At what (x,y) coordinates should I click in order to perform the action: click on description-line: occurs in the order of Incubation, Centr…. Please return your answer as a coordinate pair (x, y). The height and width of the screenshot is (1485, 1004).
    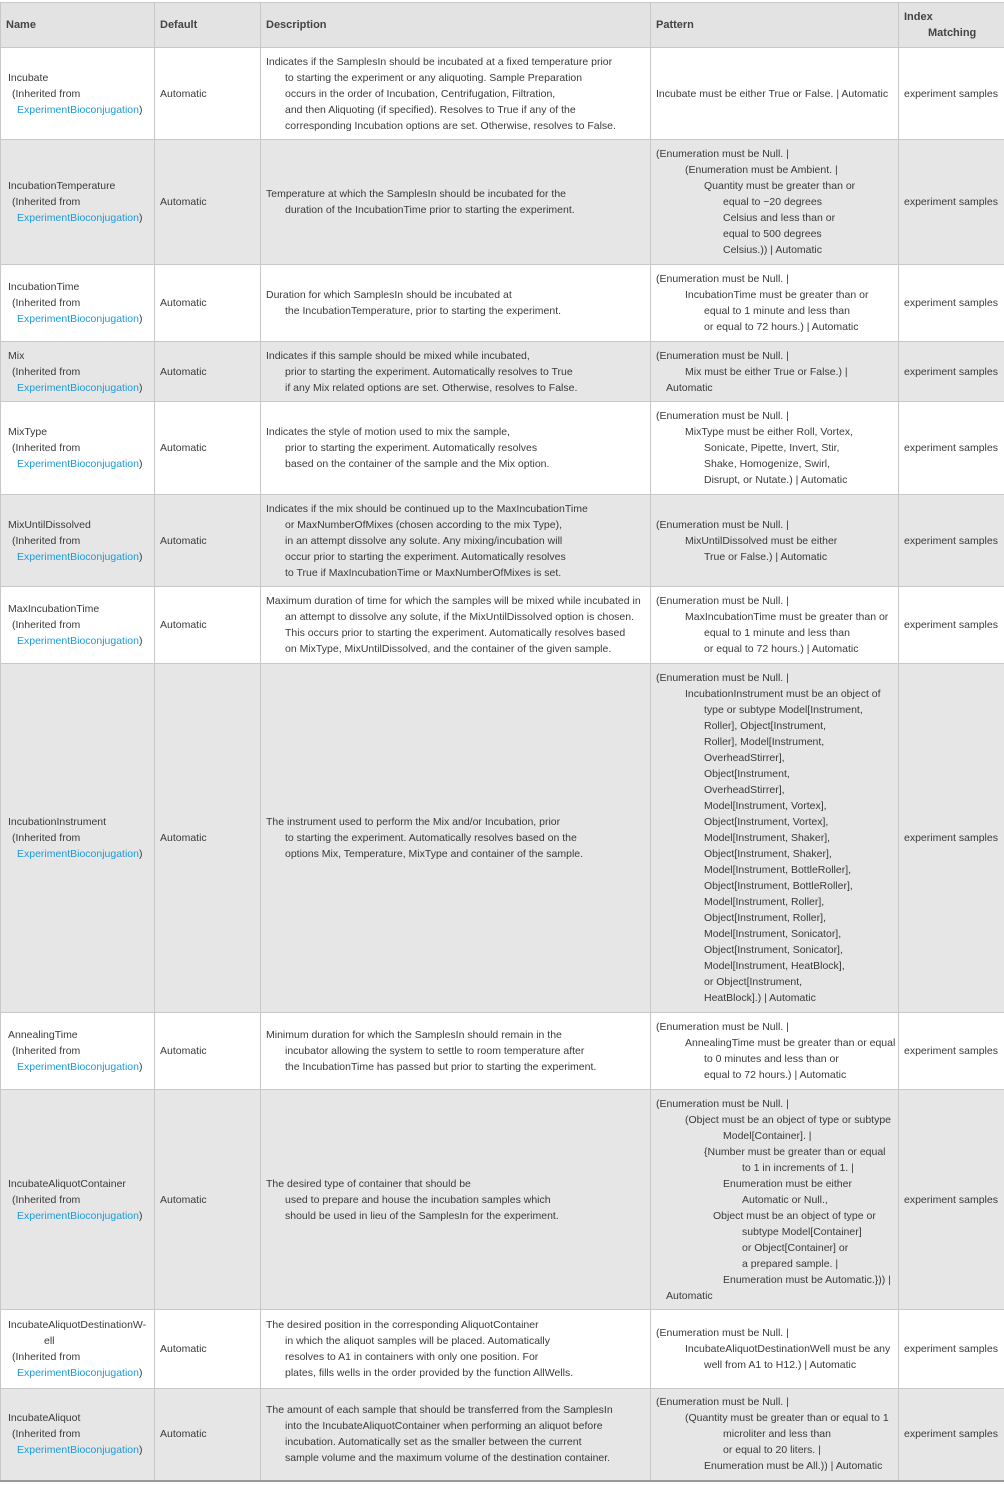
    Looking at the image, I should click on (455, 94).